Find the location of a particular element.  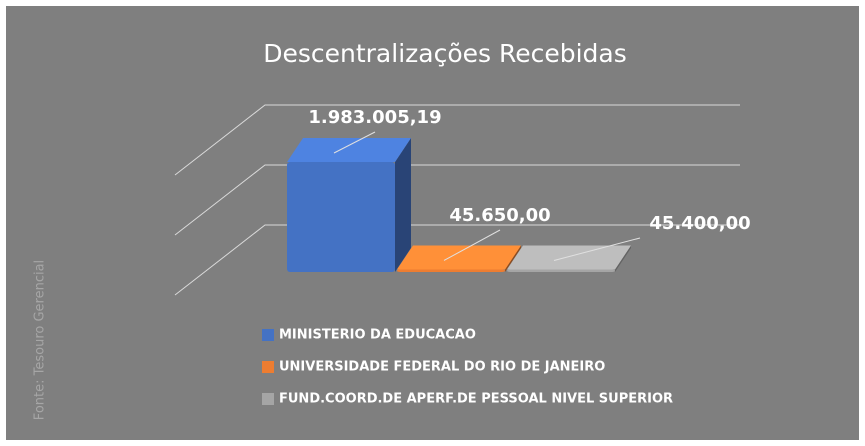

chart-title: Descentralizações Recebidas is located at coordinates (445, 53).